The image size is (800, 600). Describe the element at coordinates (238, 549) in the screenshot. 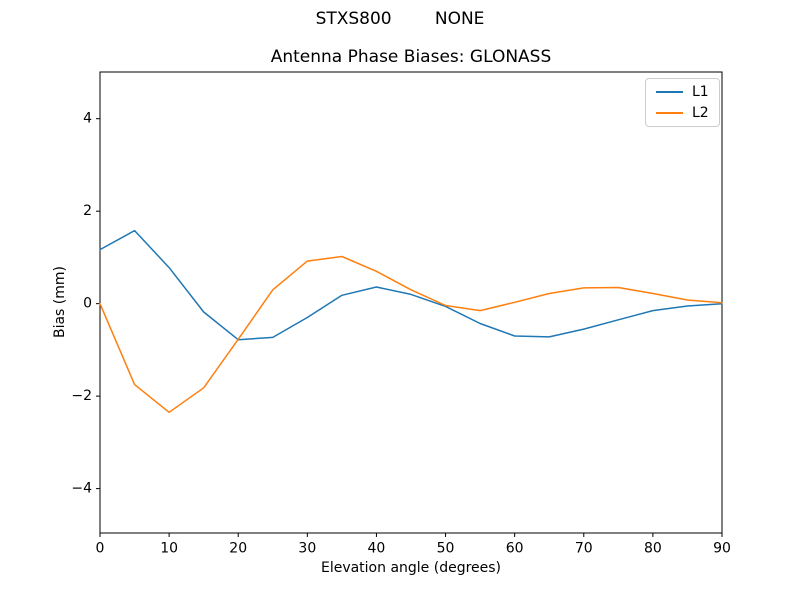

I see `x-tick-label: 20` at that location.